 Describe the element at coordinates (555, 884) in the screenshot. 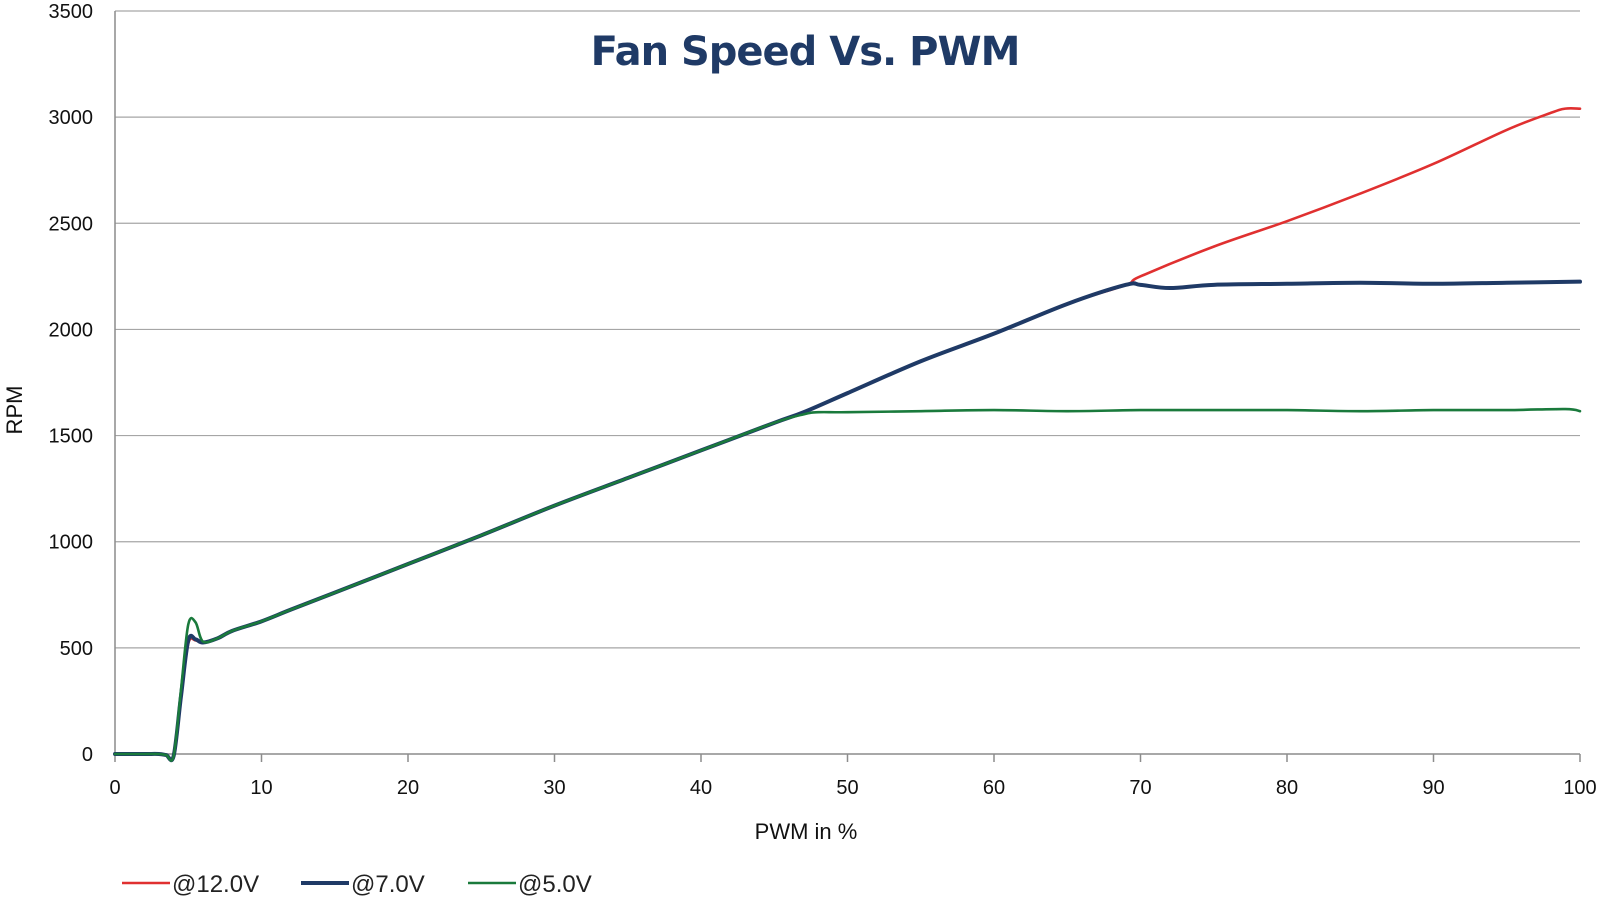

I see `legend-label-50v: @5.0V` at that location.